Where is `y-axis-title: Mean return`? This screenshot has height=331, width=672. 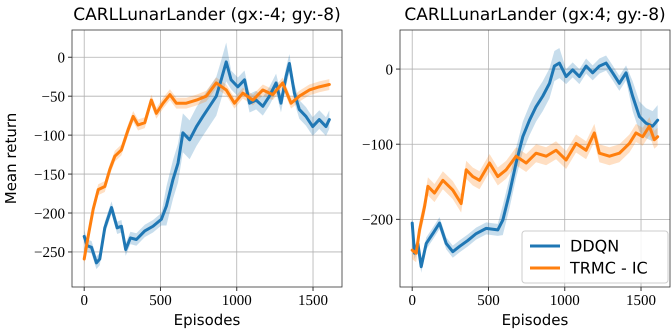
y-axis-title: Mean return is located at coordinates (11, 158).